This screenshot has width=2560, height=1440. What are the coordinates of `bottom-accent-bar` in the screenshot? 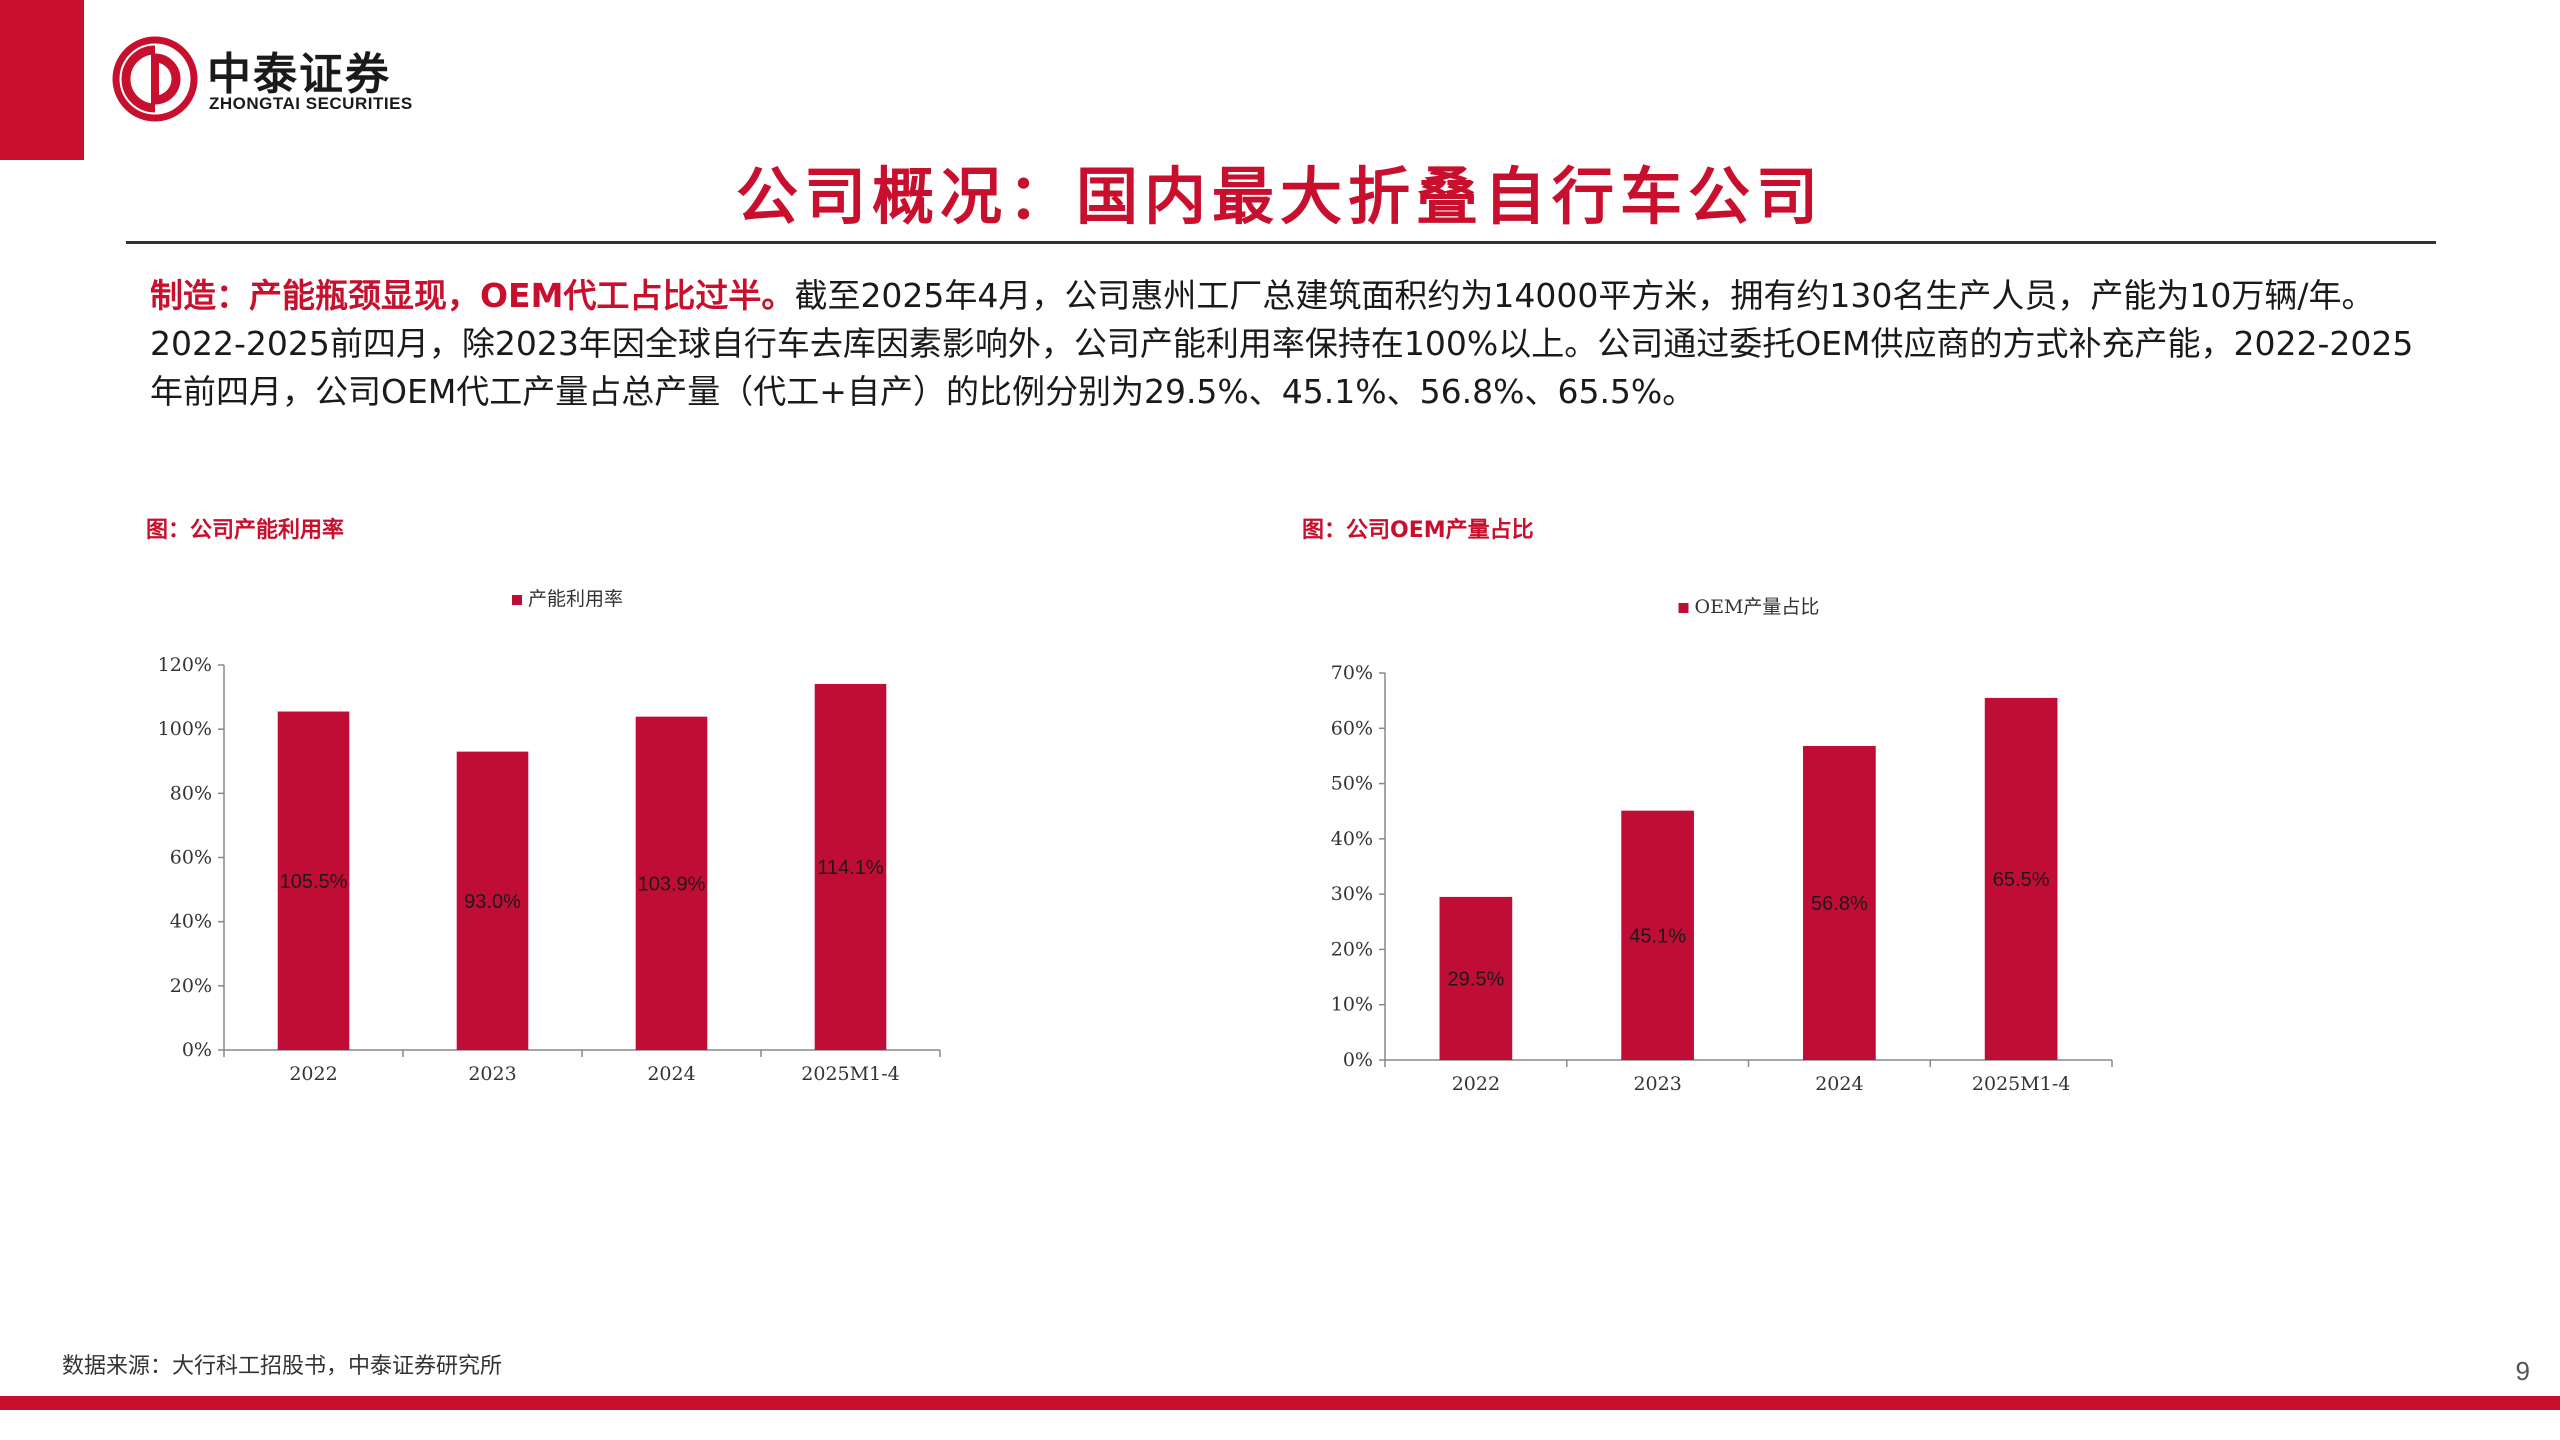 It's located at (1280, 1403).